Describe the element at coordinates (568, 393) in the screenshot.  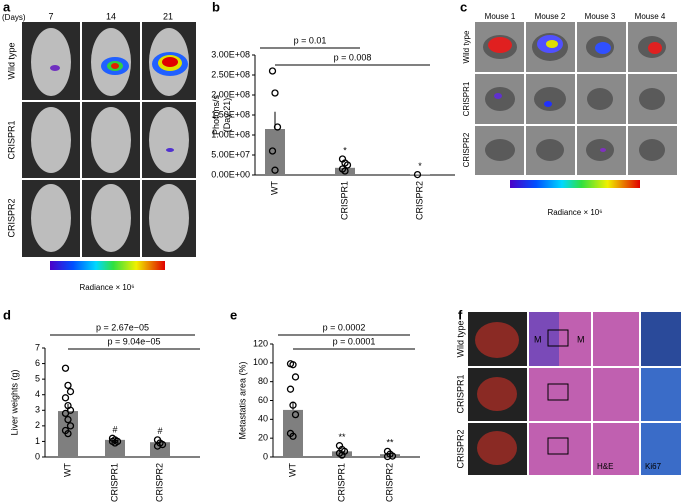
I see `panel-f: M M H&E Ki67 Wild type CRISPR1 CRISPR2` at that location.